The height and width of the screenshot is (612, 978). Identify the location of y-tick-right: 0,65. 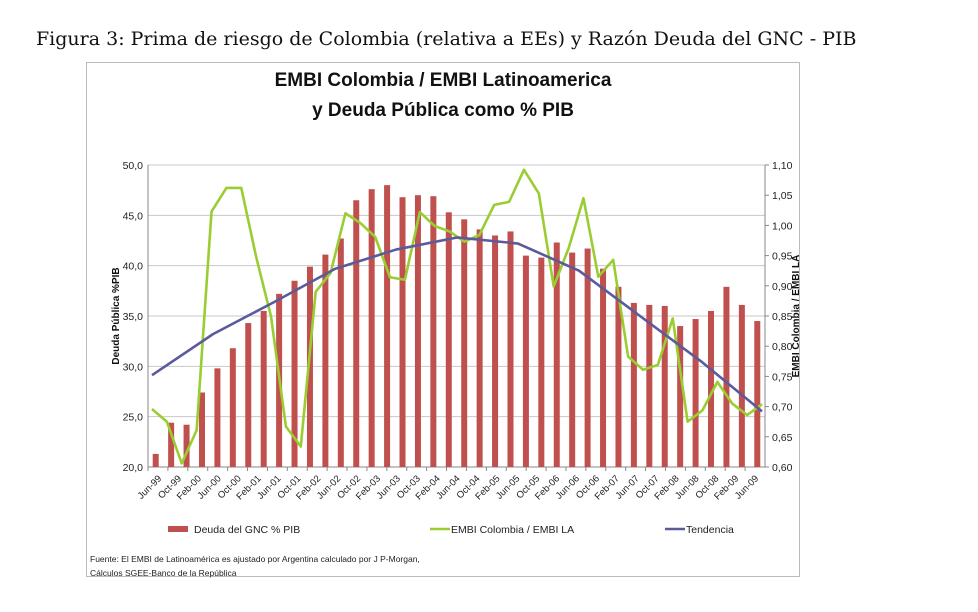
(782, 438).